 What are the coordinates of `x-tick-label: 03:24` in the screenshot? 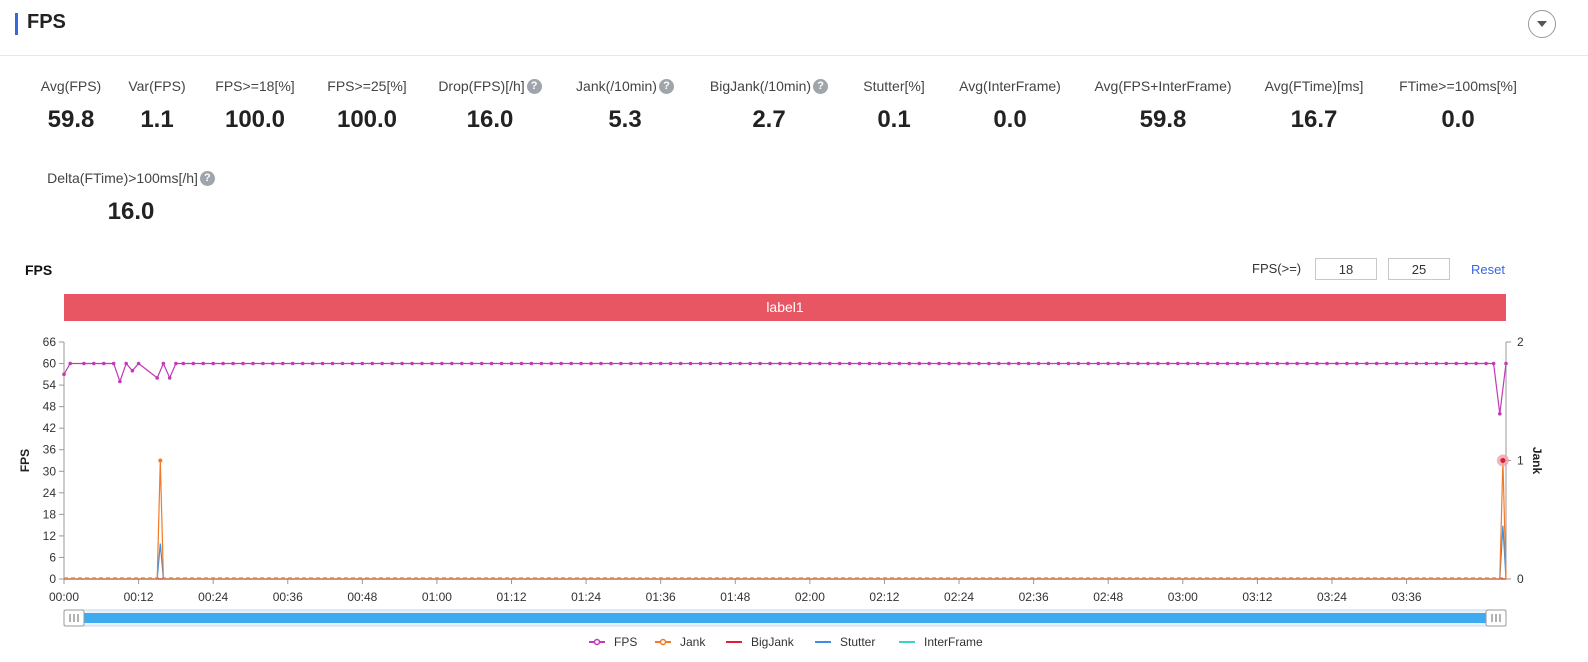 It's located at (1332, 597).